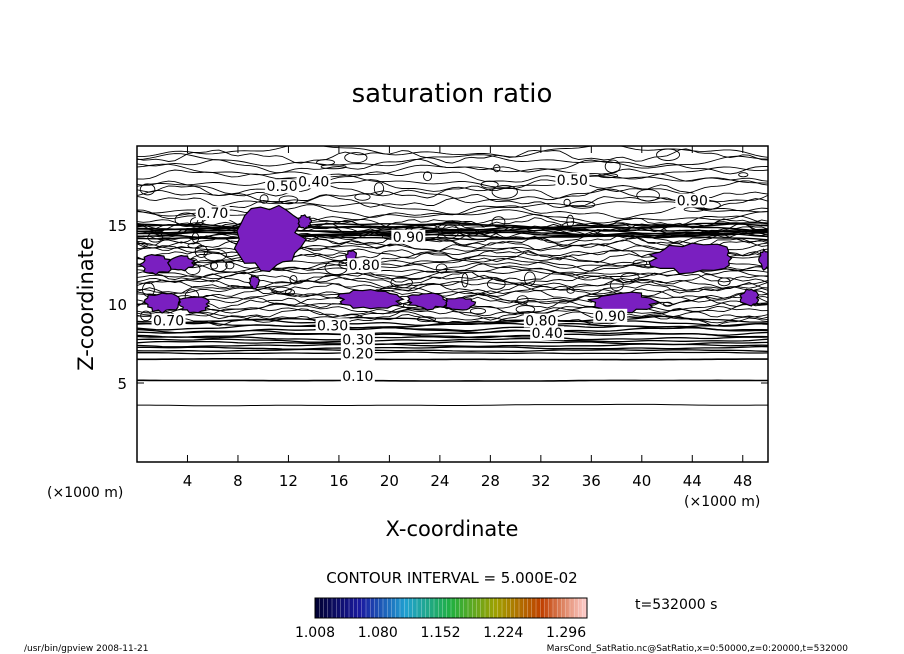 Image resolution: width=904 pixels, height=654 pixels. I want to click on x-tick-label: 24, so click(439, 481).